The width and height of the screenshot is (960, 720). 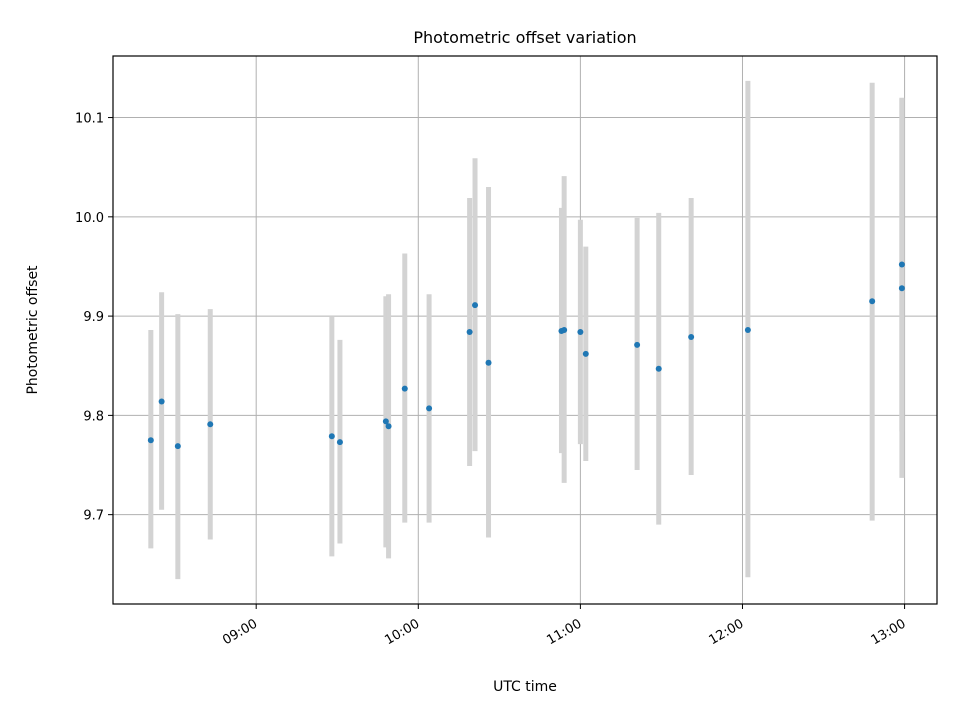 I want to click on y-tick-label: 9.7, so click(x=93, y=516).